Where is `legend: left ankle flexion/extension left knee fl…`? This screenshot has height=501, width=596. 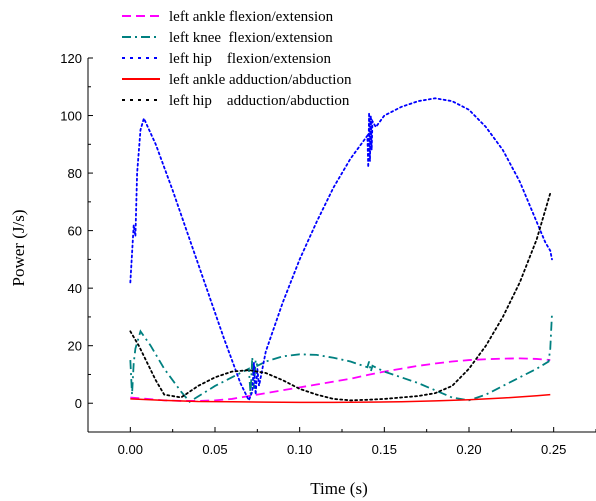 legend: left ankle flexion/extension left knee fl… is located at coordinates (237, 59).